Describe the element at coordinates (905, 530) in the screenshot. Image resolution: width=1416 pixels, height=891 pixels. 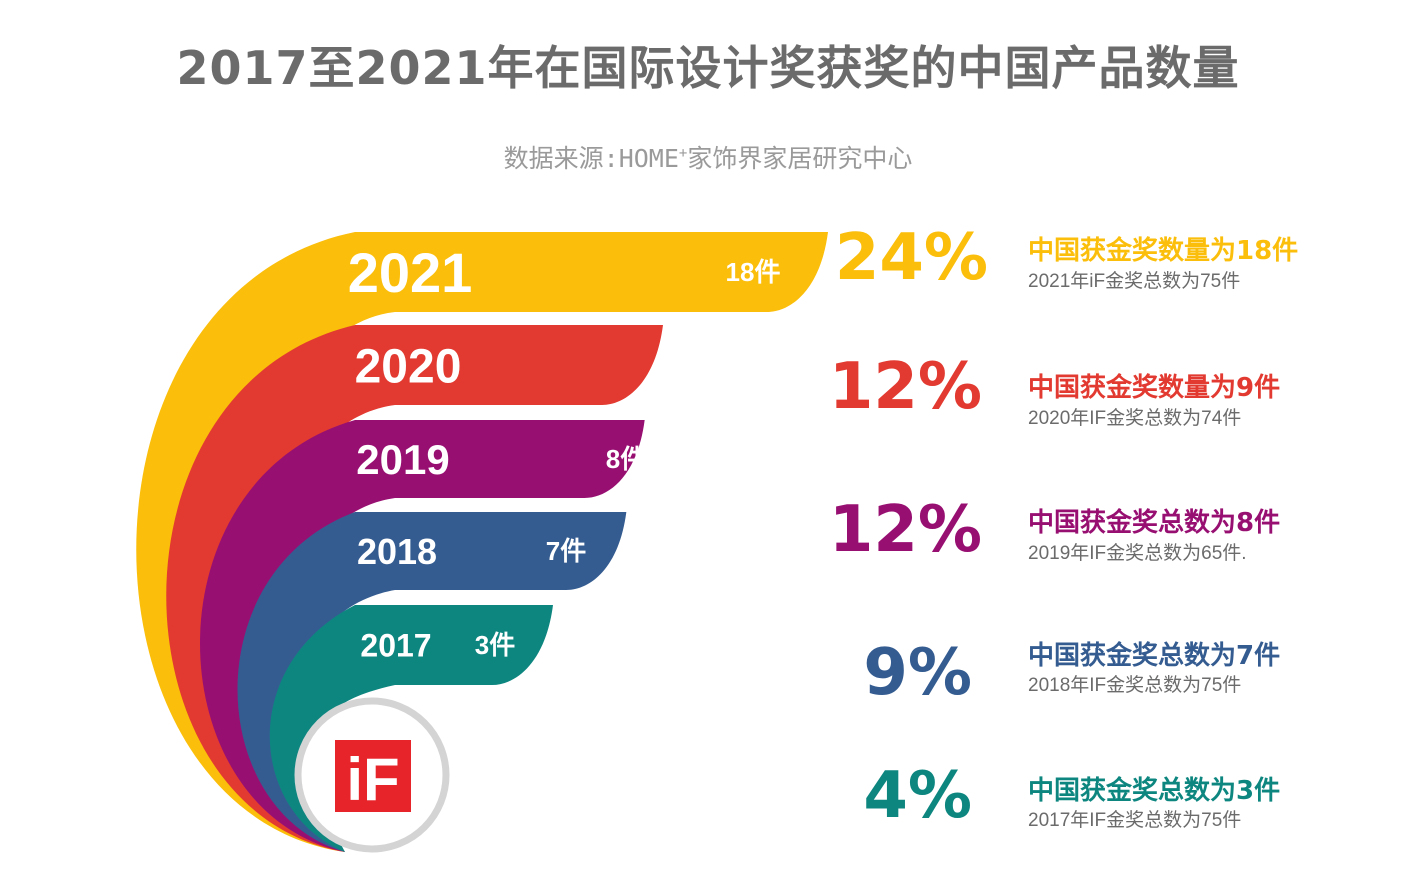
I see `percent-label-2019: 12%` at that location.